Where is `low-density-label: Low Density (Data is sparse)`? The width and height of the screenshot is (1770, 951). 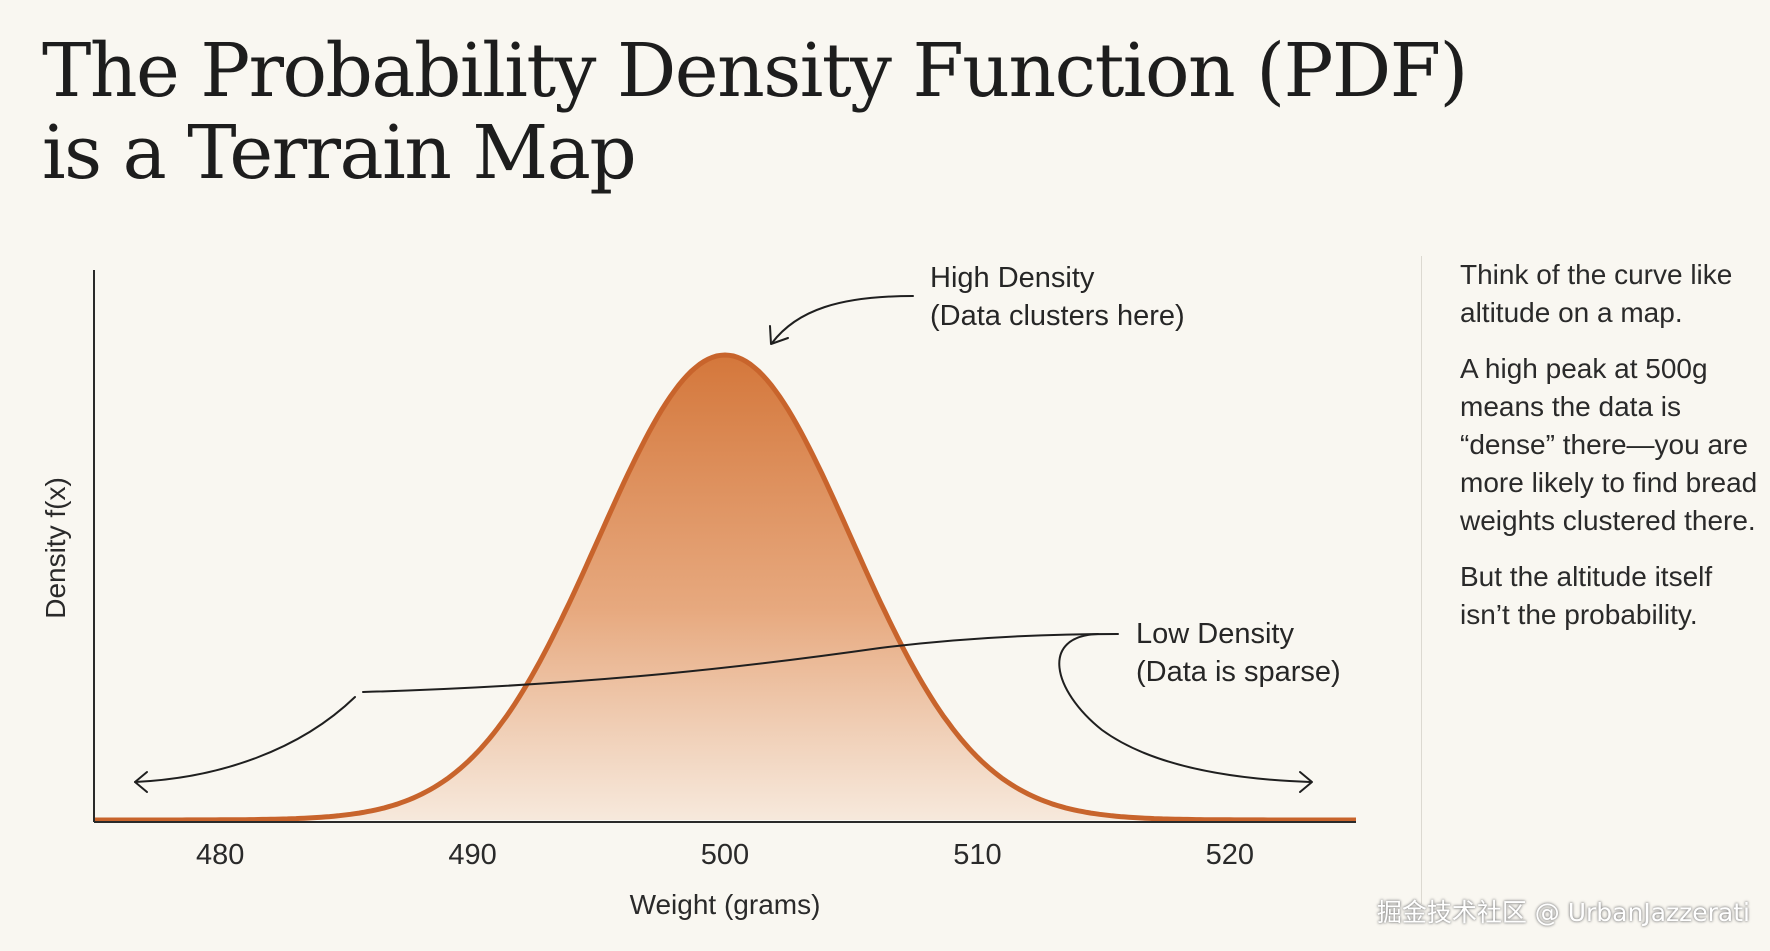
low-density-label: Low Density (Data is sparse) is located at coordinates (1238, 653).